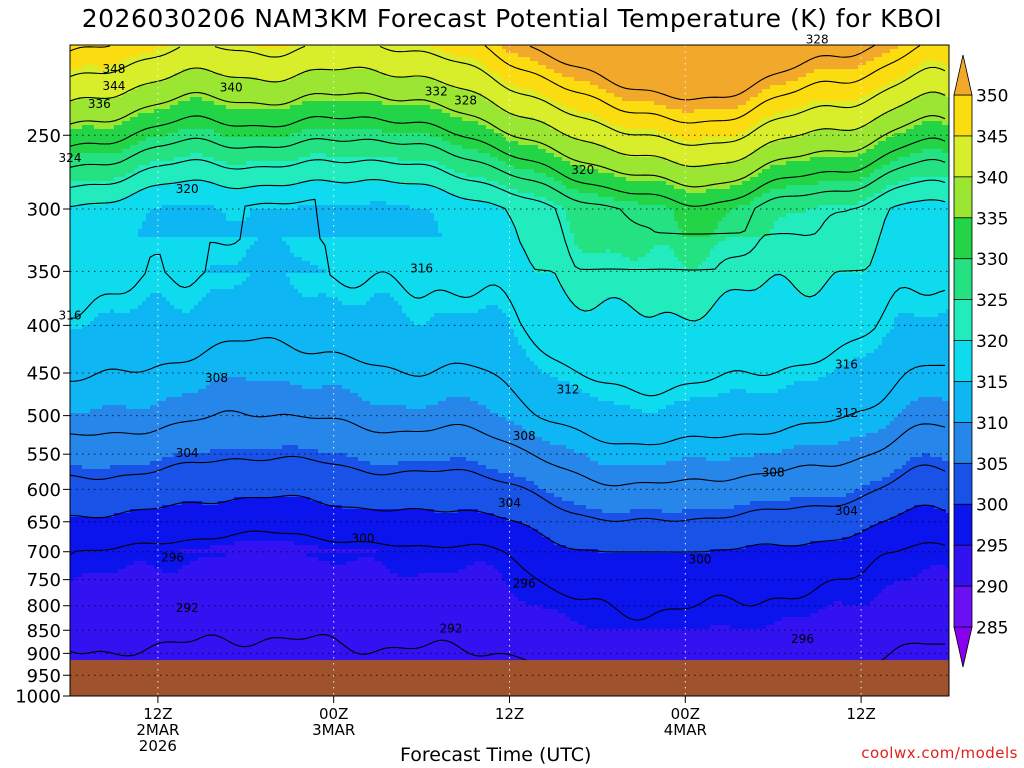 The height and width of the screenshot is (768, 1024). I want to click on colorbar-label: 340, so click(992, 178).